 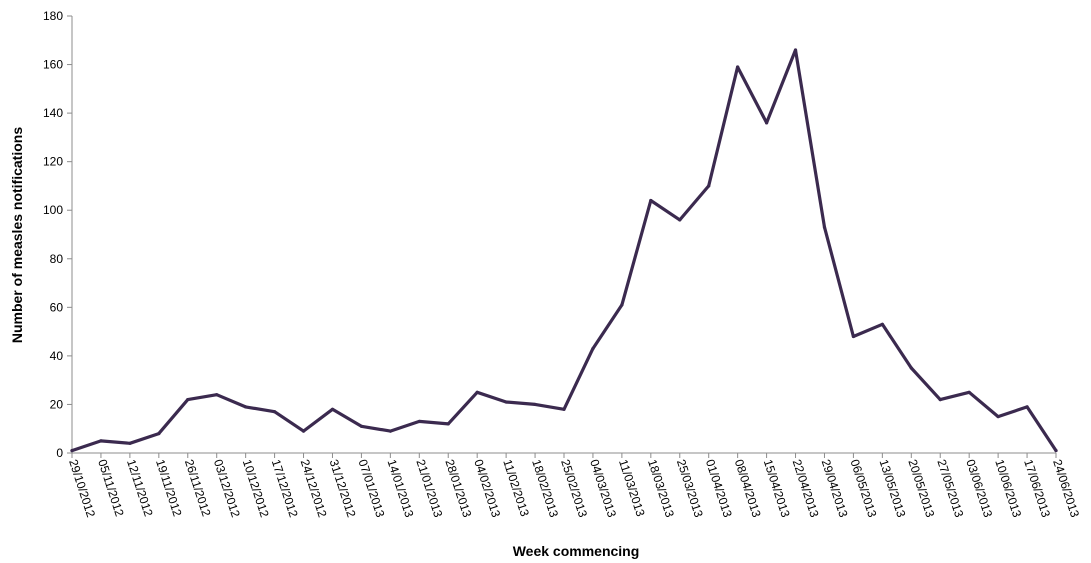 I want to click on x-tick-label: 05/11/2012, so click(x=111, y=488).